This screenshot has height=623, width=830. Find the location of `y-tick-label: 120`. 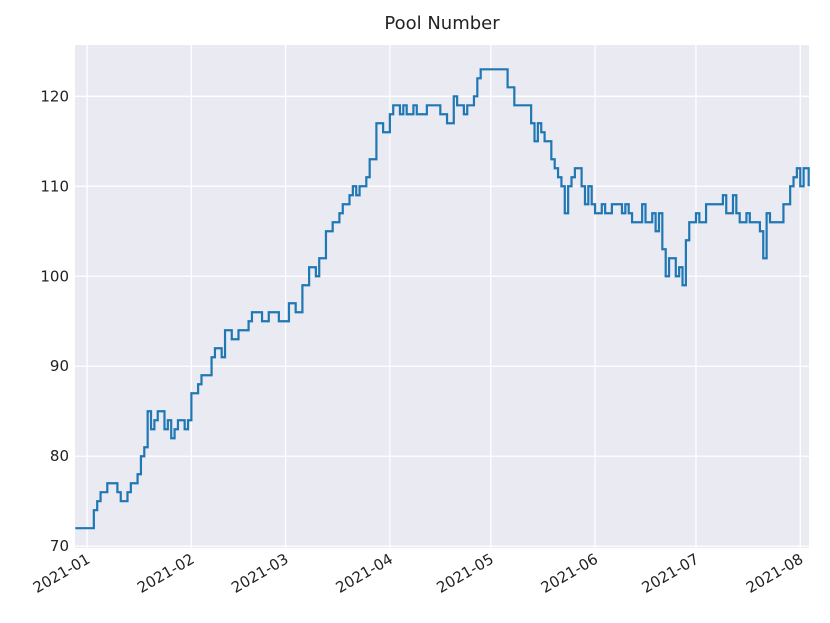

y-tick-label: 120 is located at coordinates (54, 96).